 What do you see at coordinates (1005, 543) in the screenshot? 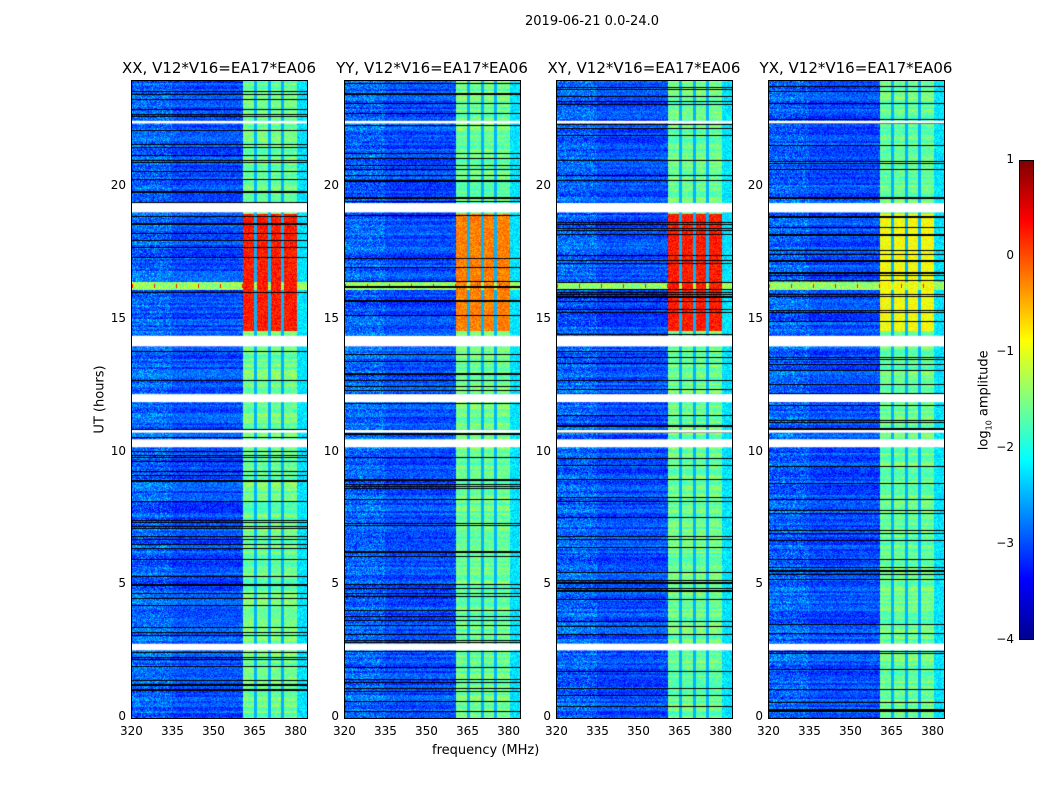
I see `colorbar-tick-label: −3` at bounding box center [1005, 543].